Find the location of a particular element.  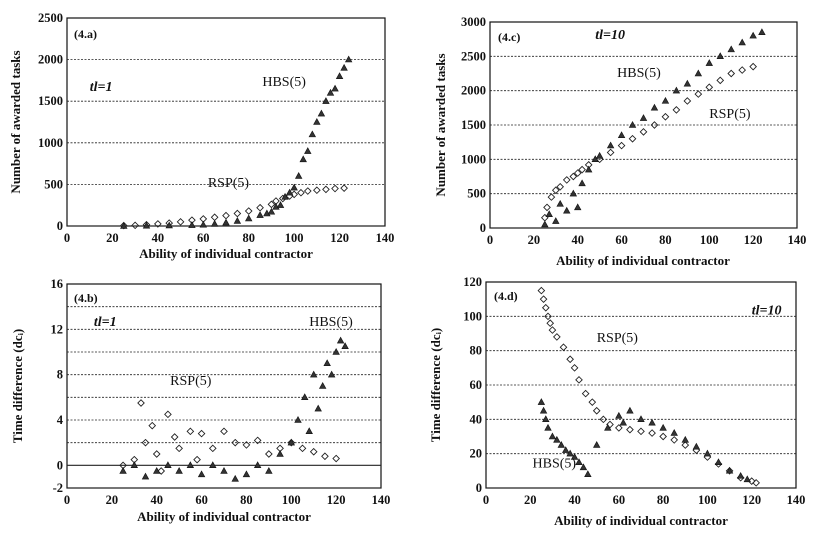

panel-tag: (4.a) is located at coordinates (85, 34).